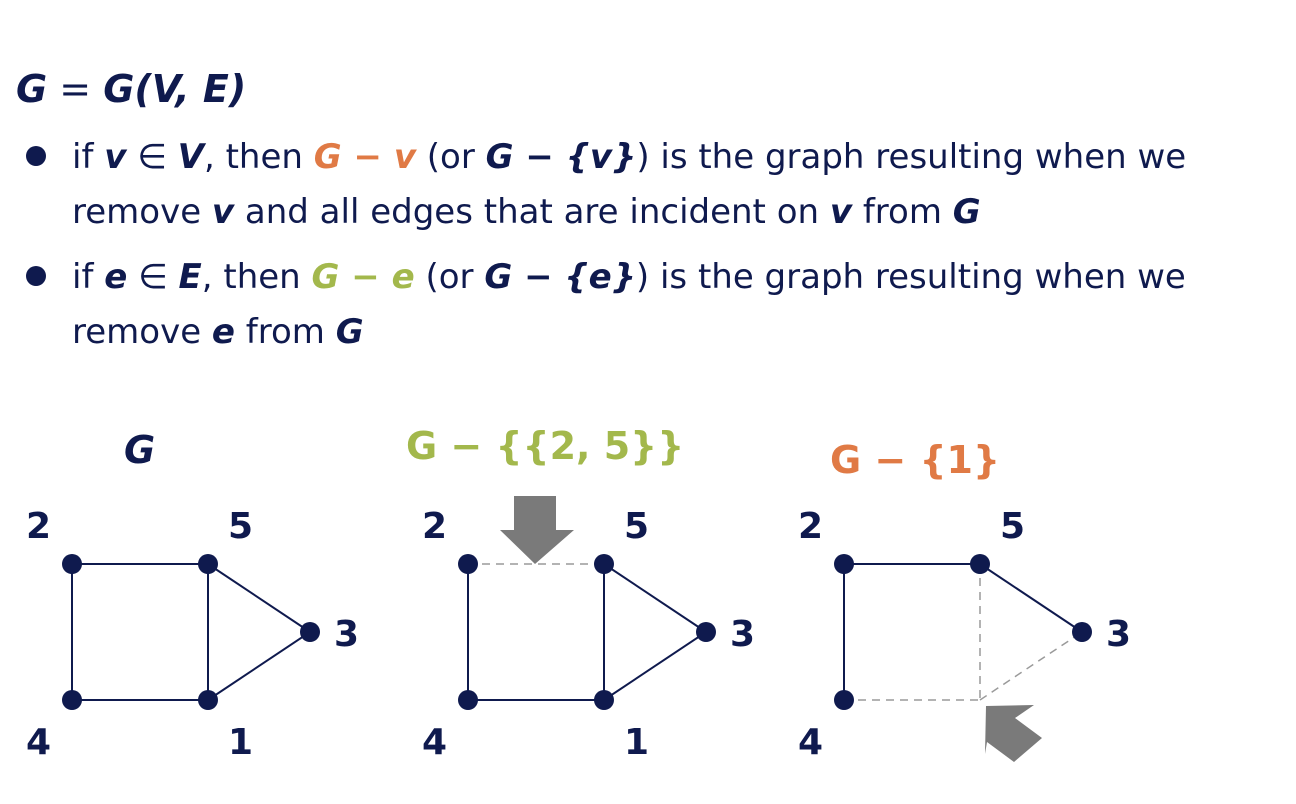  What do you see at coordinates (545, 446) in the screenshot?
I see `graph-title-g-minus-edge: G − {{2, 5}}` at bounding box center [545, 446].